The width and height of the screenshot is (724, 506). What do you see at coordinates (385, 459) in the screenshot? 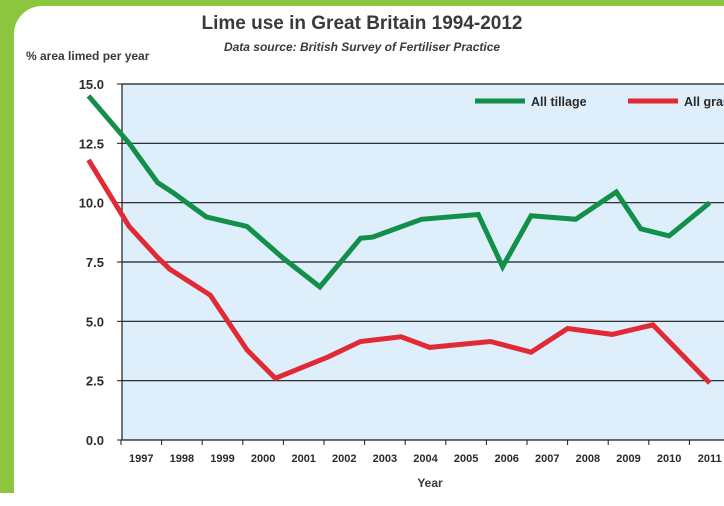
I see `x-tick-label: 2003` at bounding box center [385, 459].